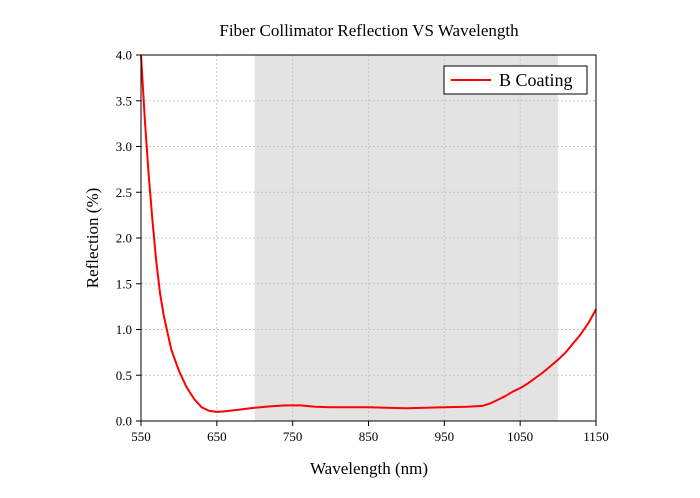 The image size is (700, 498). I want to click on x-tick-label: 750, so click(293, 436).